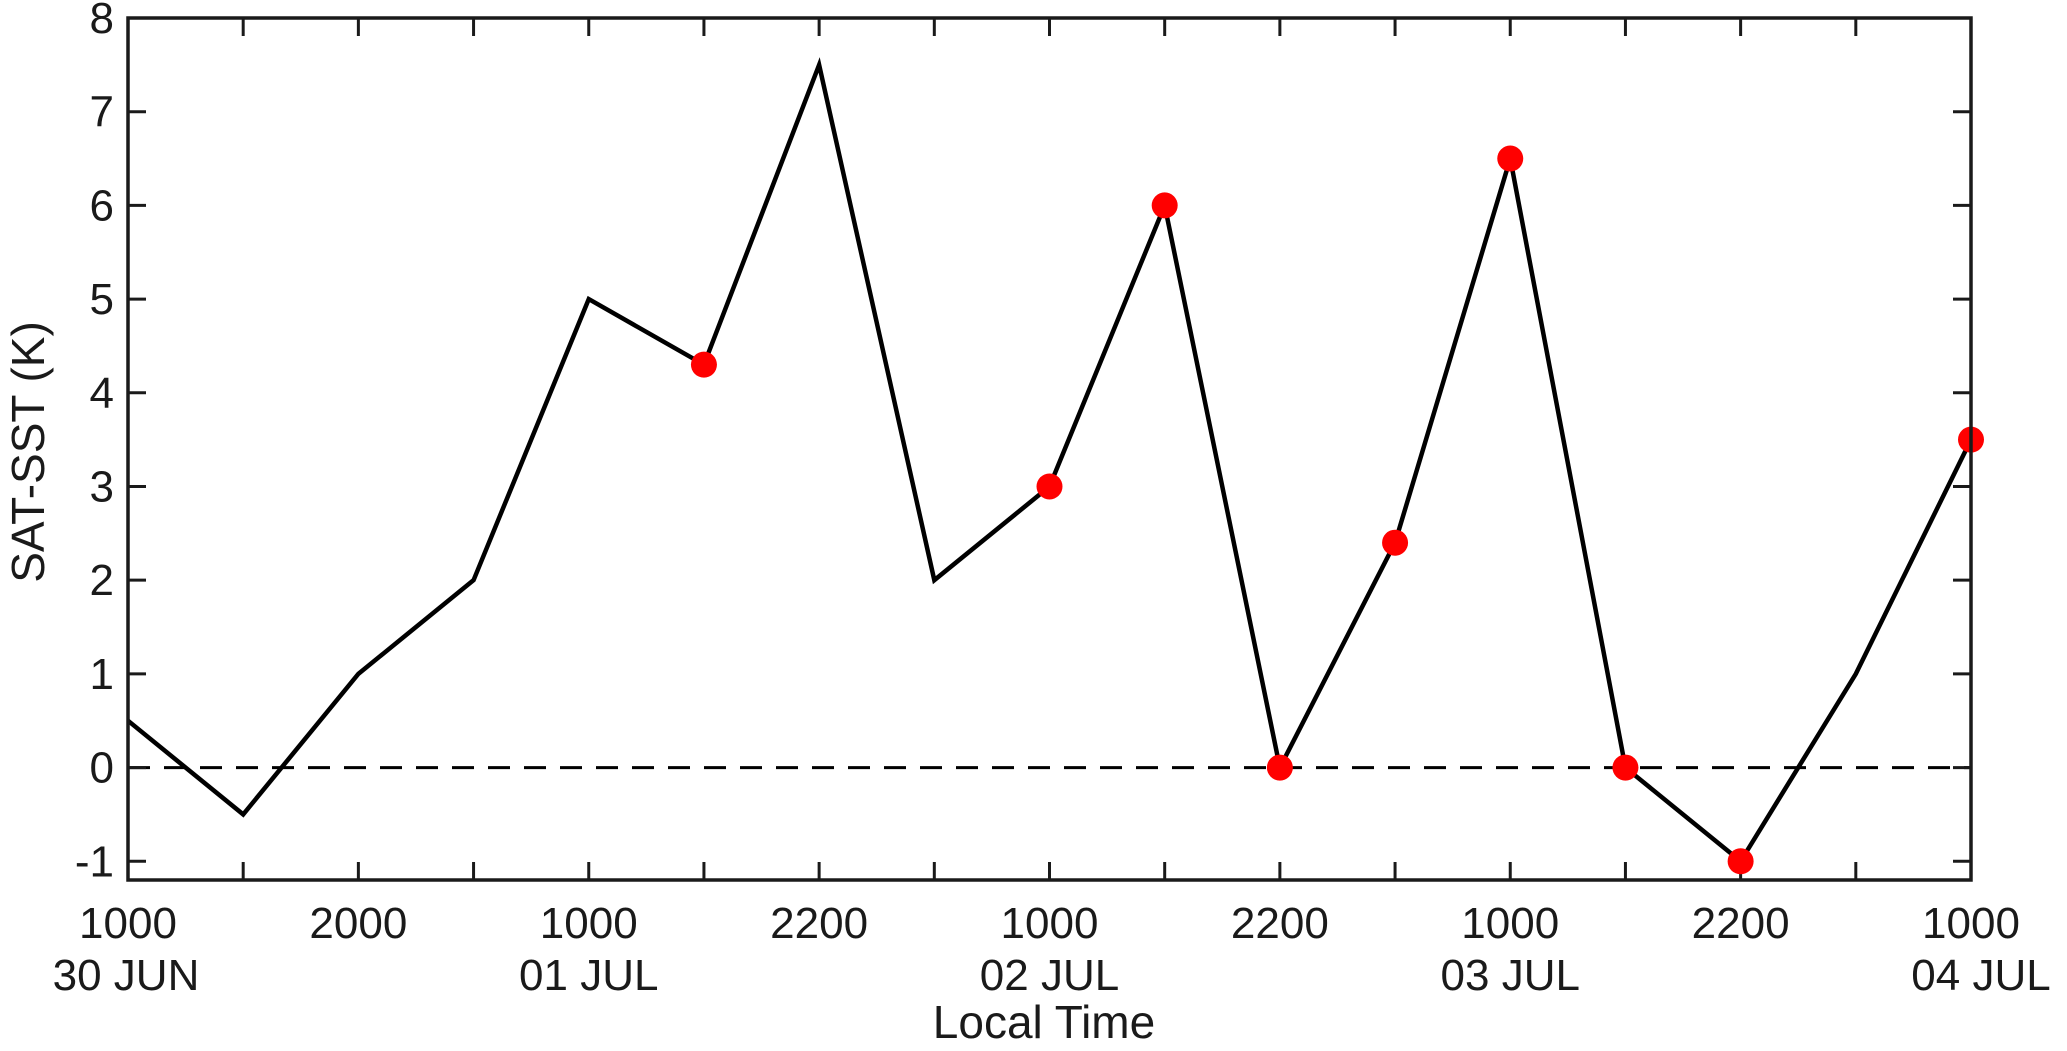  Describe the element at coordinates (102, 205) in the screenshot. I see `y-tick-label: 6` at that location.